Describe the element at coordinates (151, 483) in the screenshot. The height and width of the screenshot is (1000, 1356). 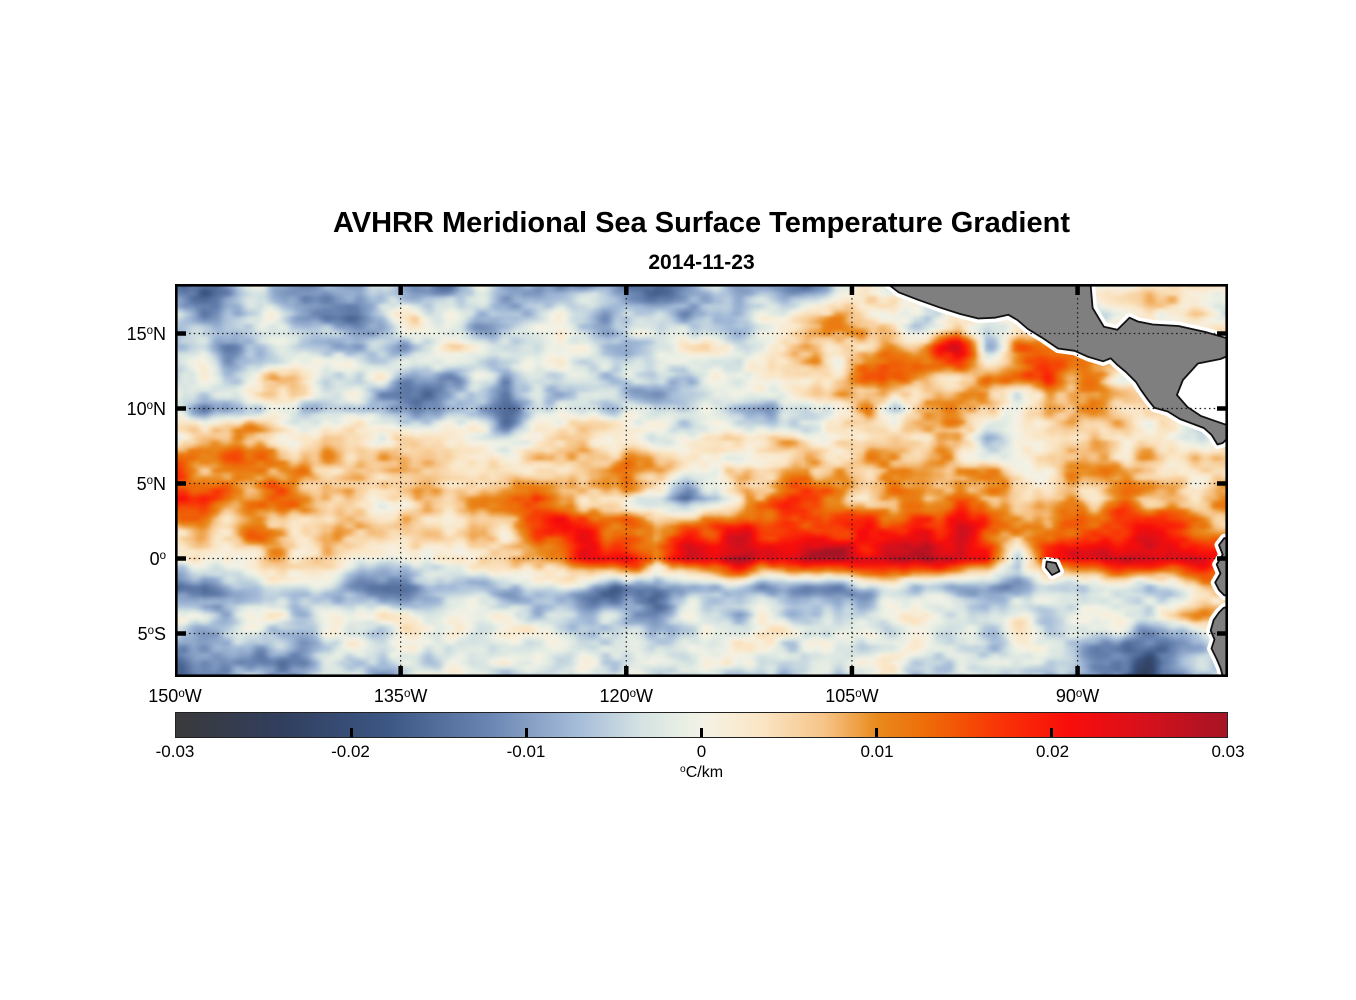
I see `y-tick-label-5N: 5oN` at that location.